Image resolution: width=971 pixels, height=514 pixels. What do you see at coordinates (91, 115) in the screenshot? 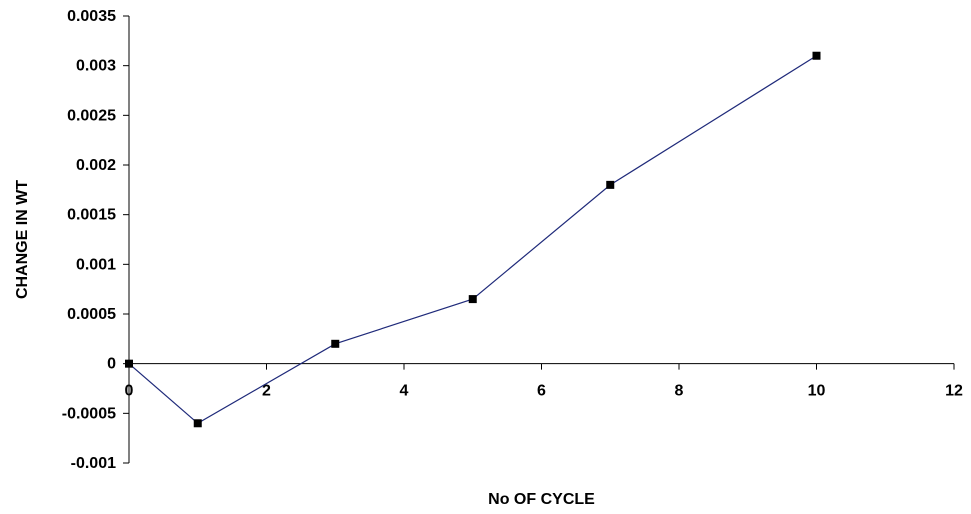
I see `y-tick-label: 0.0025` at bounding box center [91, 115].